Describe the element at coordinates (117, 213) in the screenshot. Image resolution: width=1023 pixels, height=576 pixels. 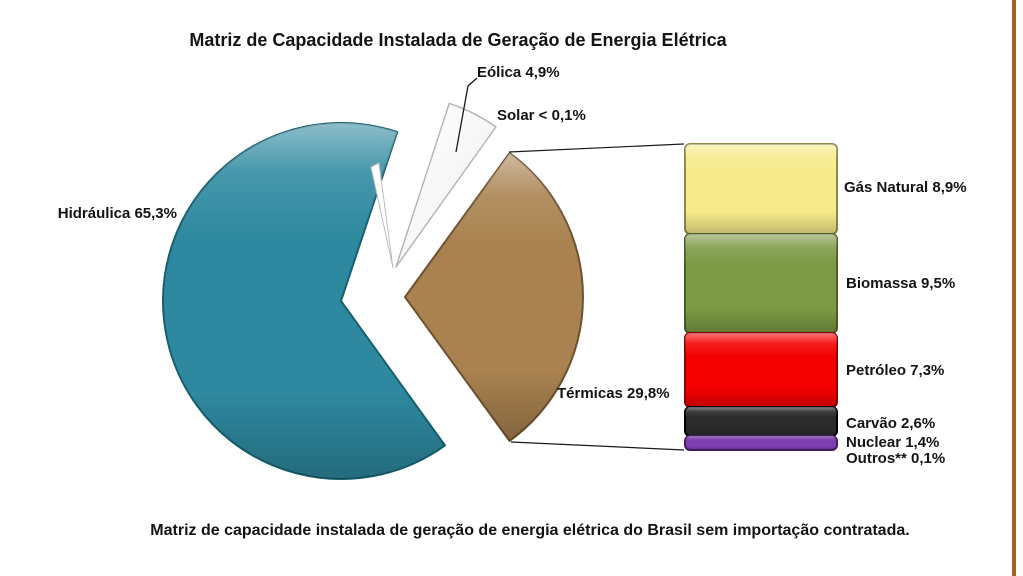
I see `label-hidraulica: Hidráulica 65,3%` at that location.